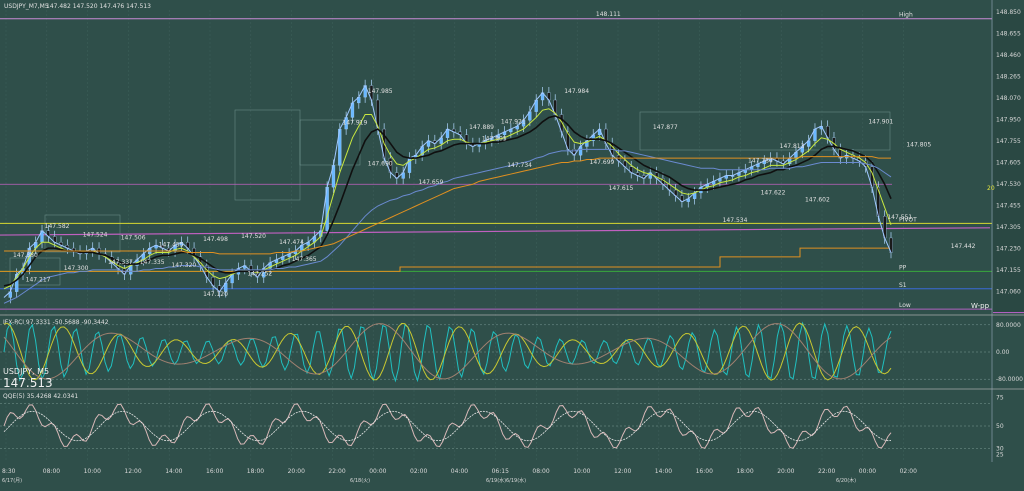 The image size is (1024, 491). Describe the element at coordinates (1008, 55) in the screenshot. I see `y-tick-label: 148.460` at that location.